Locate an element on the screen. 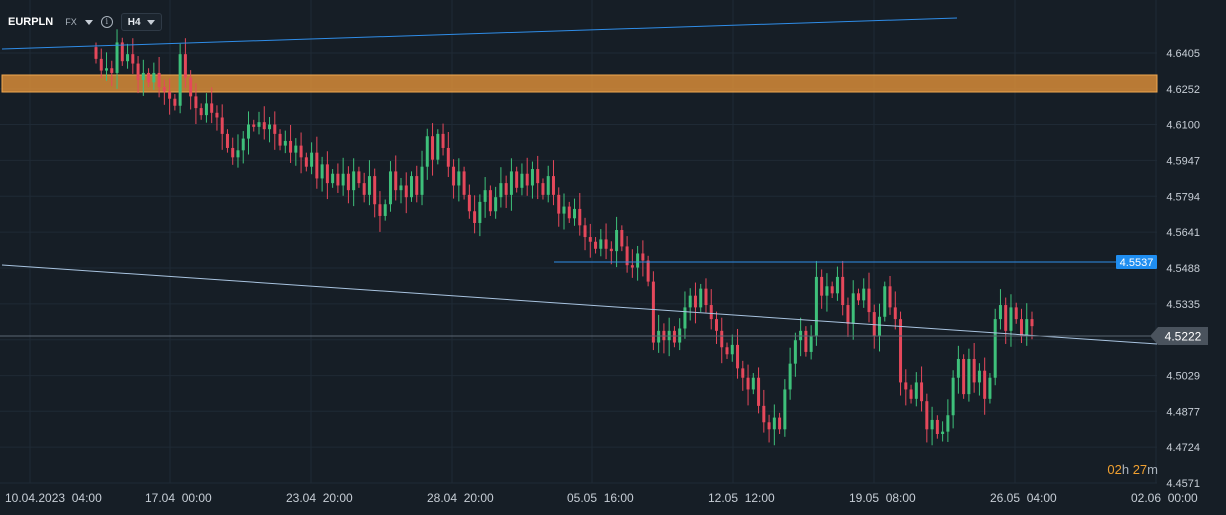  y-tick-label: 4.5641 is located at coordinates (1183, 233).